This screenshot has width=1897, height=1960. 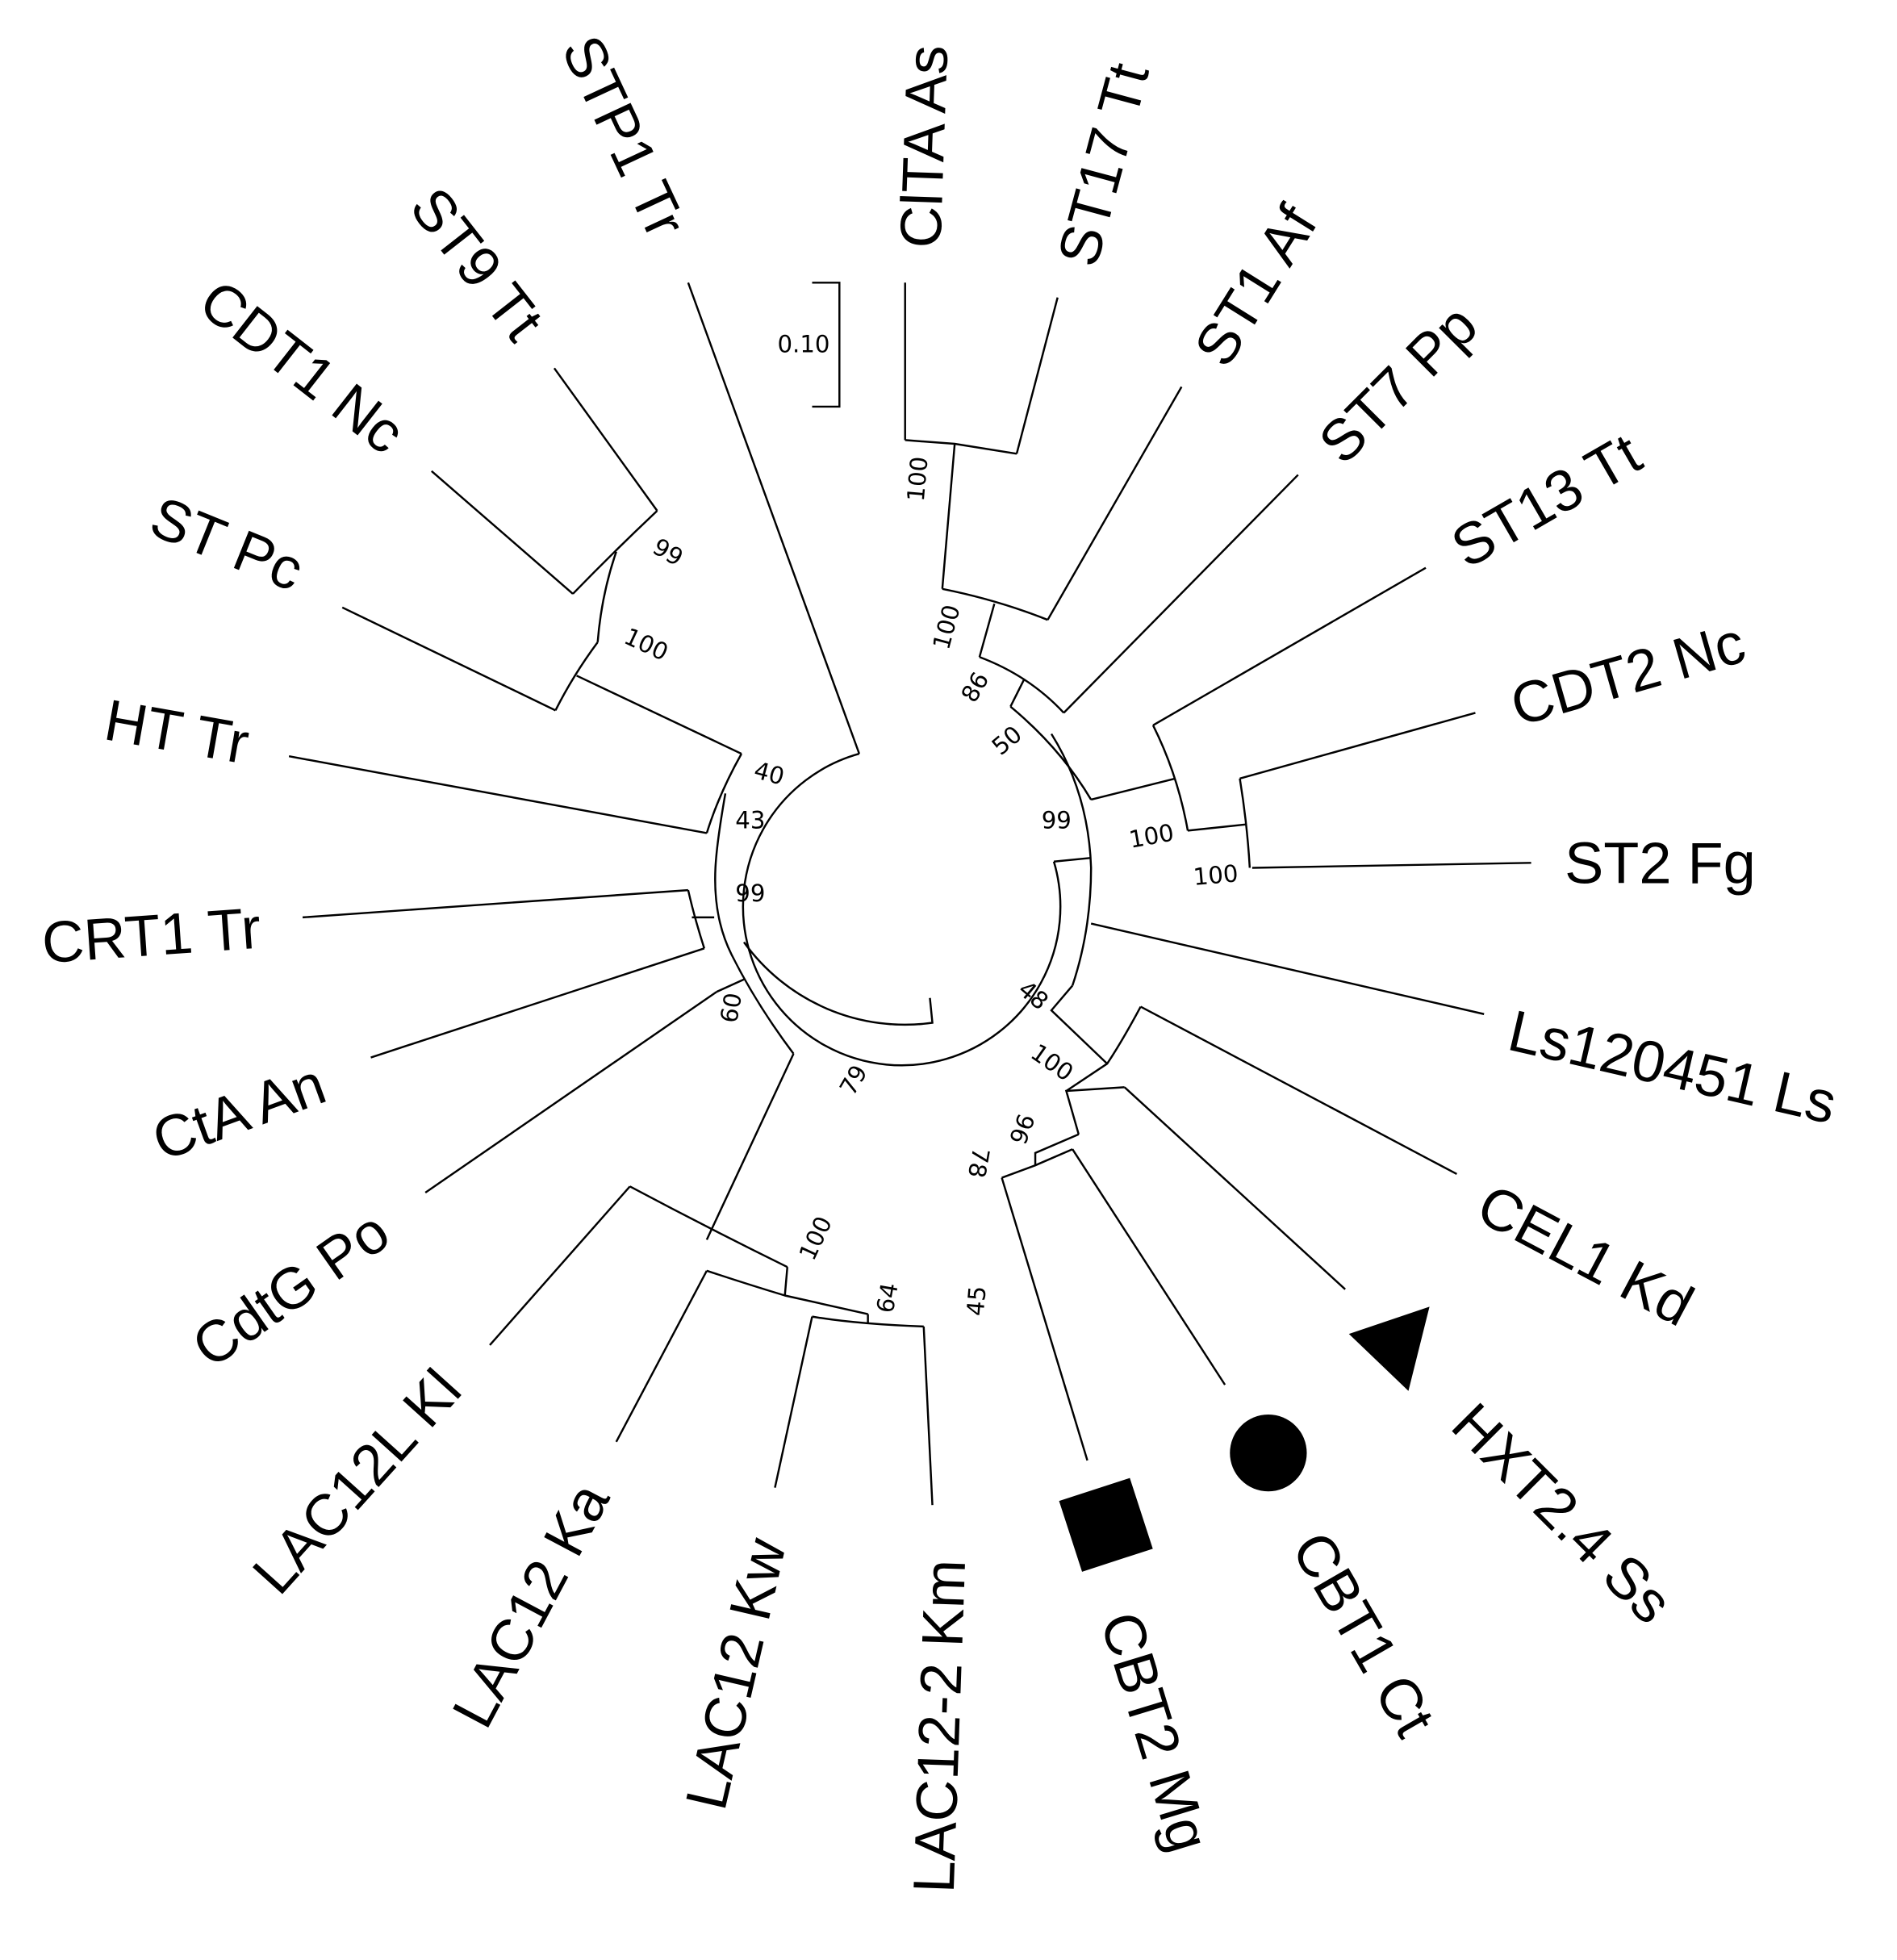 What do you see at coordinates (1290, 646) in the screenshot?
I see `branch-st13-tt` at bounding box center [1290, 646].